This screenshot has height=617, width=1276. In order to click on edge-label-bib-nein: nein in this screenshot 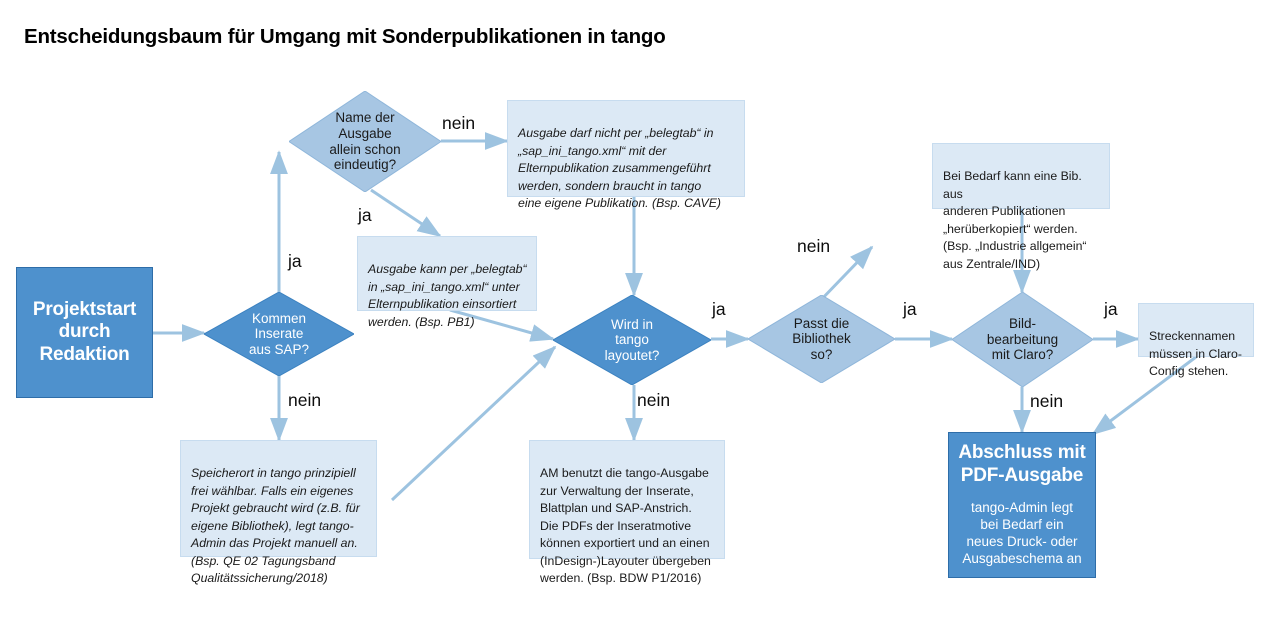, I will do `click(814, 246)`.